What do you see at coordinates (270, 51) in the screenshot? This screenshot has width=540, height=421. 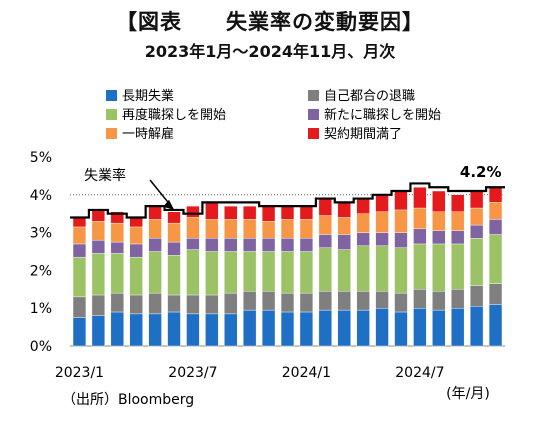 I see `chart-subtitle: 2023年1月～2024年11月、月次` at bounding box center [270, 51].